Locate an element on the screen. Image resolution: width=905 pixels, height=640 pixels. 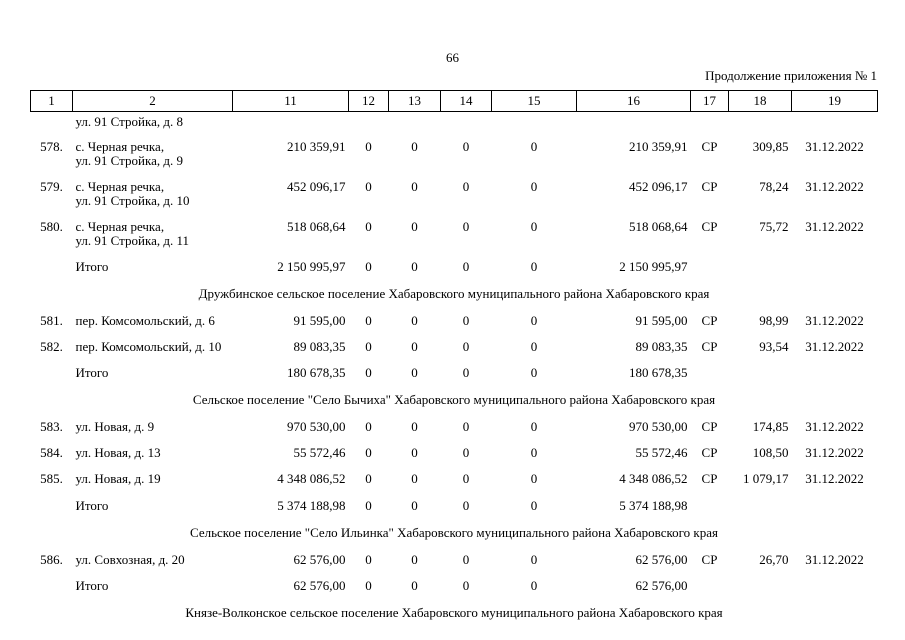
cell-col18: 98,99 is located at coordinates (774, 321).